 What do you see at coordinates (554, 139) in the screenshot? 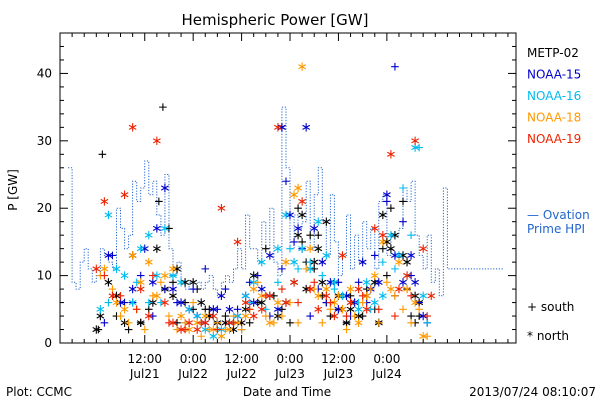
I see `legend-noaa-19: NOAA-19` at bounding box center [554, 139].